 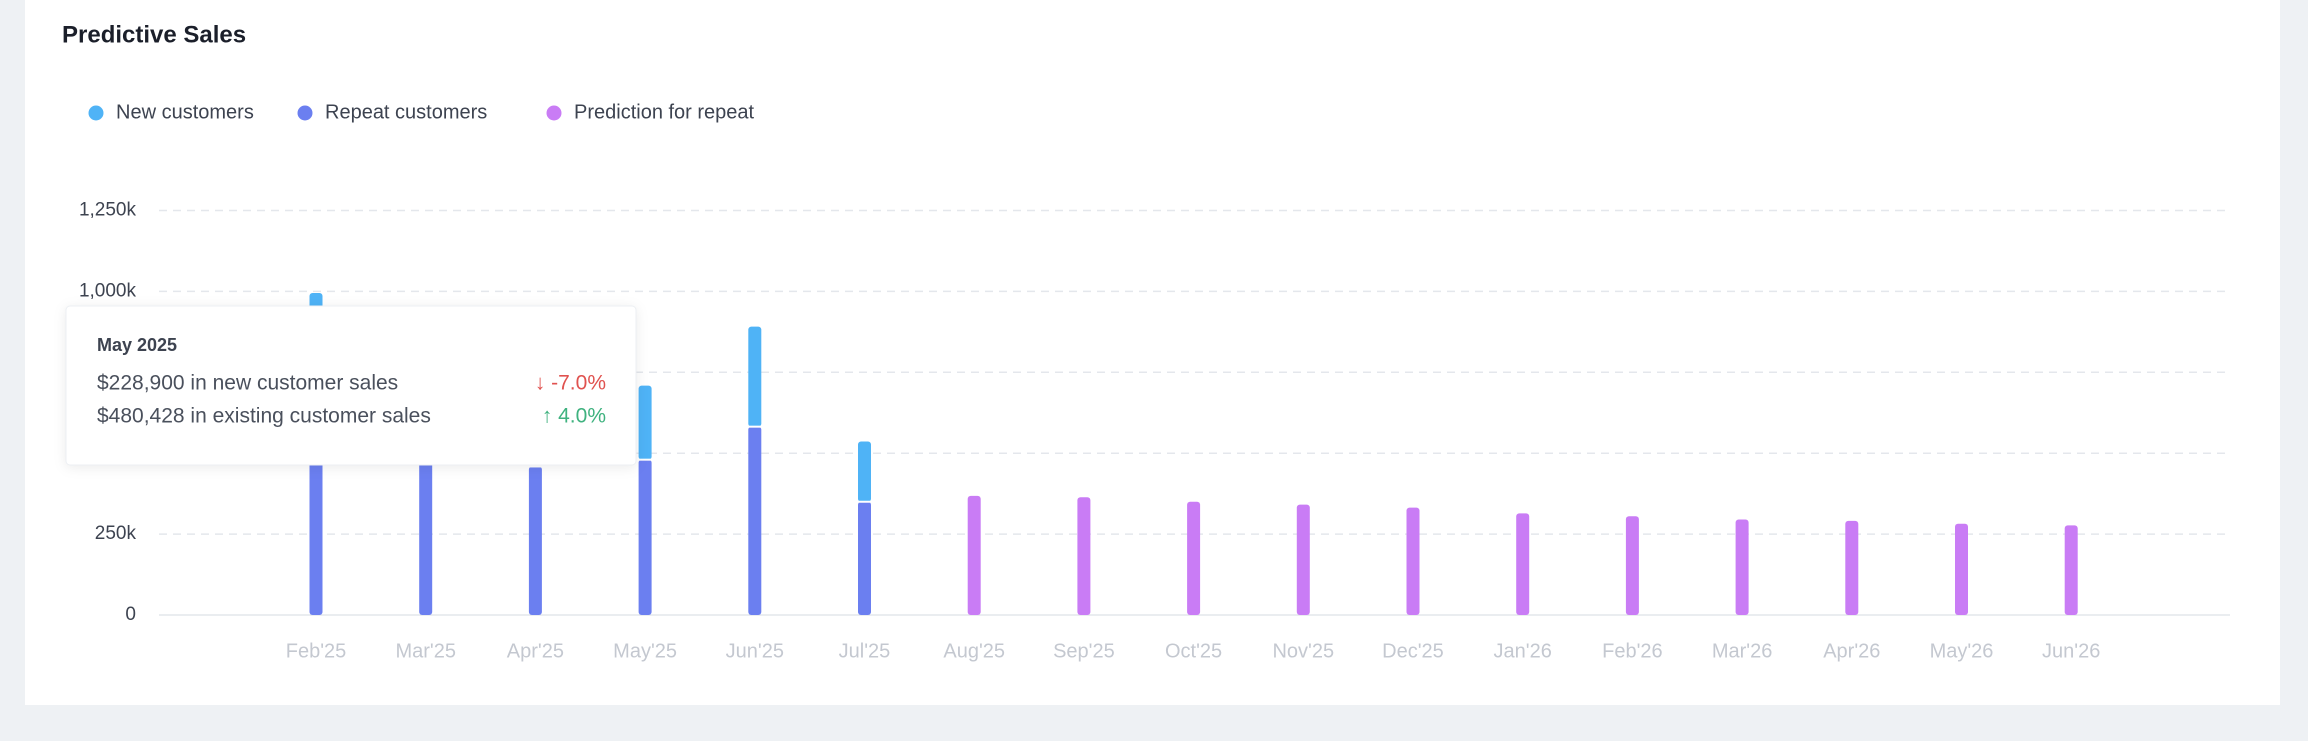 What do you see at coordinates (1193, 651) in the screenshot?
I see `x-tick-label: Oct'25` at bounding box center [1193, 651].